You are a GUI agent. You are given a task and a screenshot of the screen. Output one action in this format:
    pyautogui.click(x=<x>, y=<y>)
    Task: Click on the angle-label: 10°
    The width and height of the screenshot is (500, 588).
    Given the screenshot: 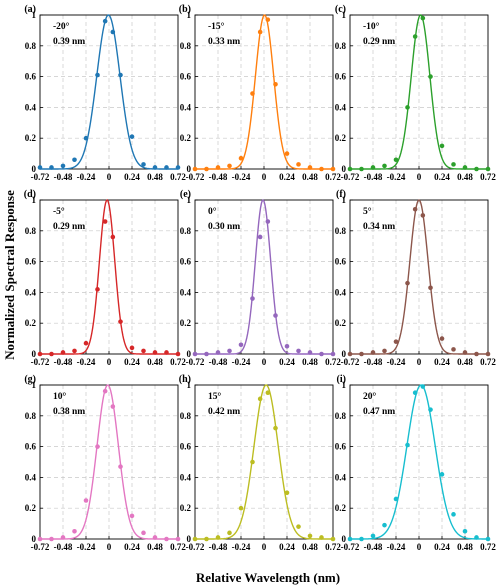 What is the action you would take?
    pyautogui.click(x=60, y=396)
    